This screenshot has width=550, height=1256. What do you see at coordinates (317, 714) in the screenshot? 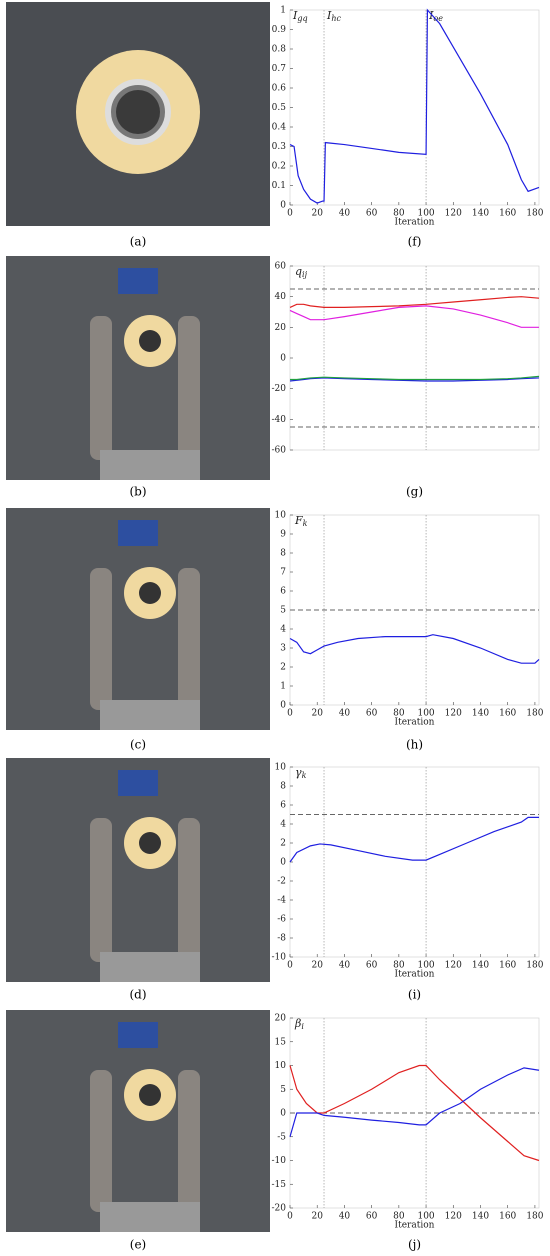
I see `x-tick-label: 20` at bounding box center [317, 714].